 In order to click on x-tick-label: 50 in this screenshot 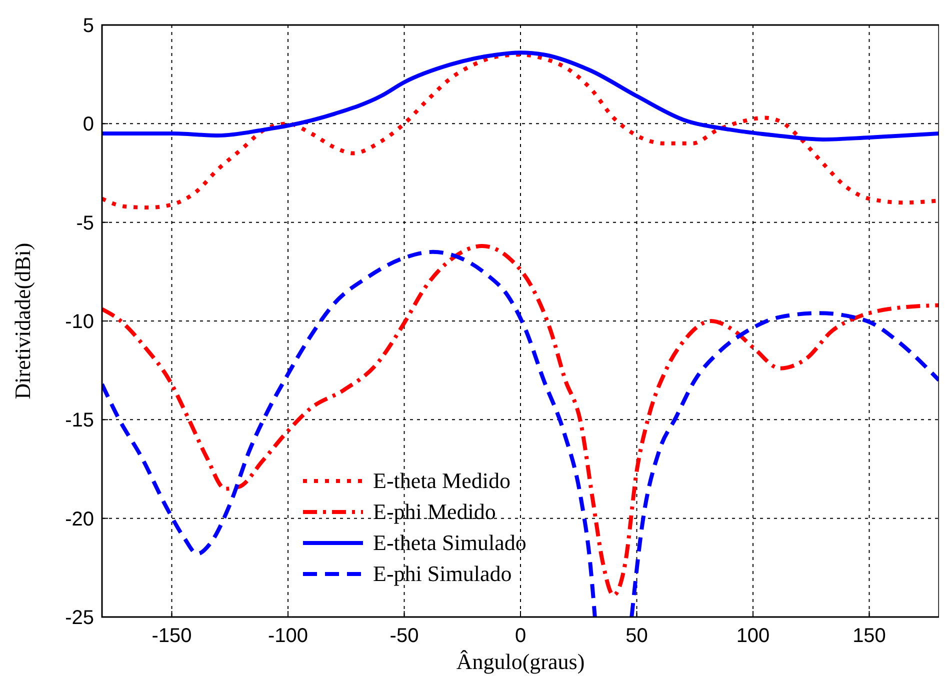, I will do `click(637, 636)`.